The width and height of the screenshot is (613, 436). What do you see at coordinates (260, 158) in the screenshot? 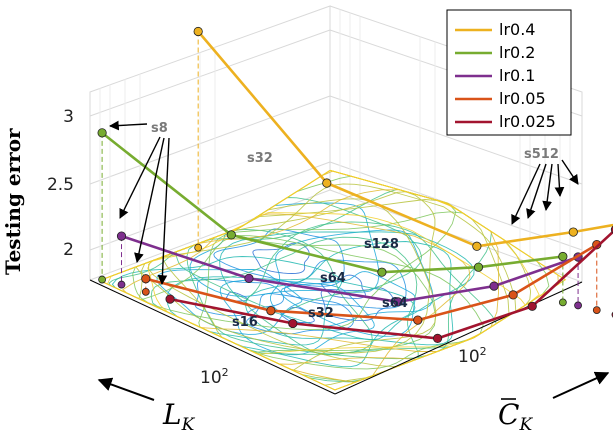
I see `annotation-s32-top: s32` at bounding box center [260, 158].